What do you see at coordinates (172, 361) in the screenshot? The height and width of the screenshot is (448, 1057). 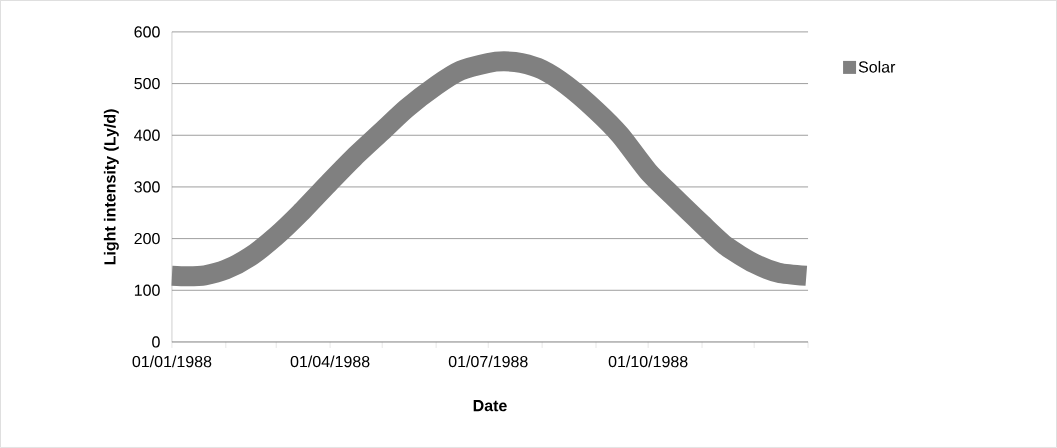 I see `x-tick-label: 01/01/1988` at bounding box center [172, 361].